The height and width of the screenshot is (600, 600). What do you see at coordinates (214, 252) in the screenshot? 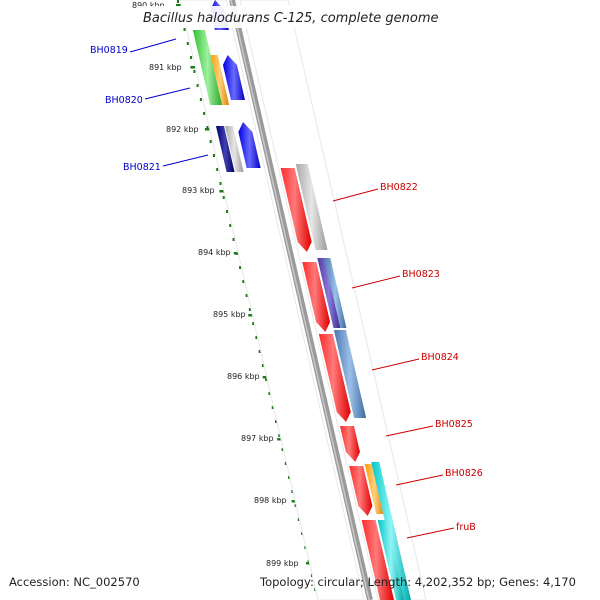
I see `kbp-label: 894 kbp` at bounding box center [214, 252].